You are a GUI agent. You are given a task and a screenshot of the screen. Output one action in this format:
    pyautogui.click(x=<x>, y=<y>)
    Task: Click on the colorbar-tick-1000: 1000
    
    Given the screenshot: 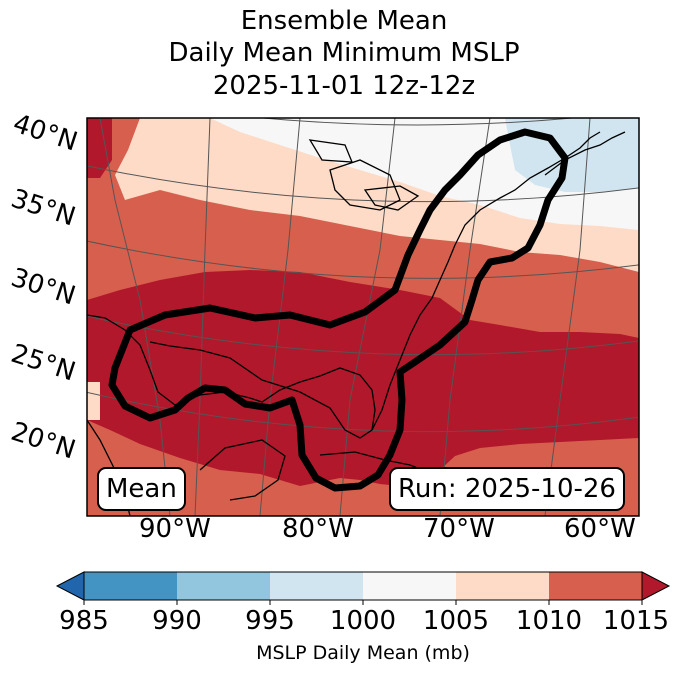 What is the action you would take?
    pyautogui.click(x=363, y=621)
    